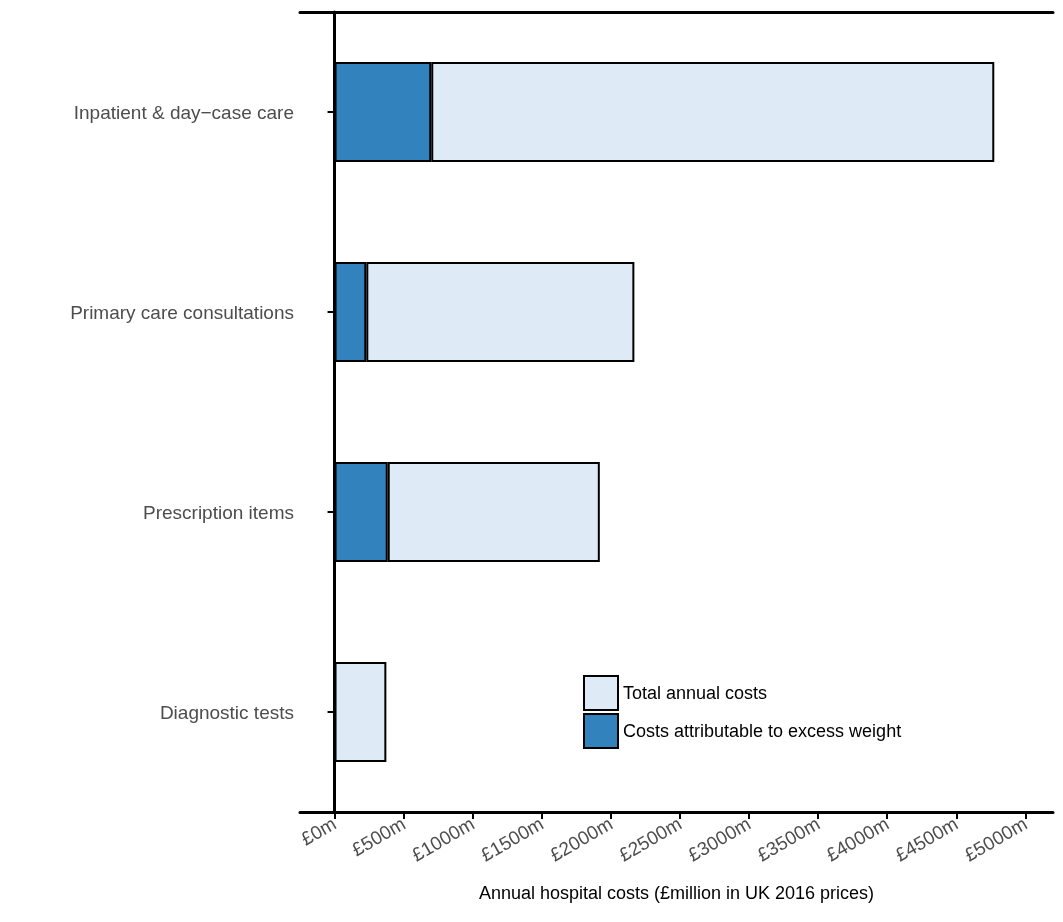  Describe the element at coordinates (695, 693) in the screenshot. I see `legend-label: Total annual costs` at that location.